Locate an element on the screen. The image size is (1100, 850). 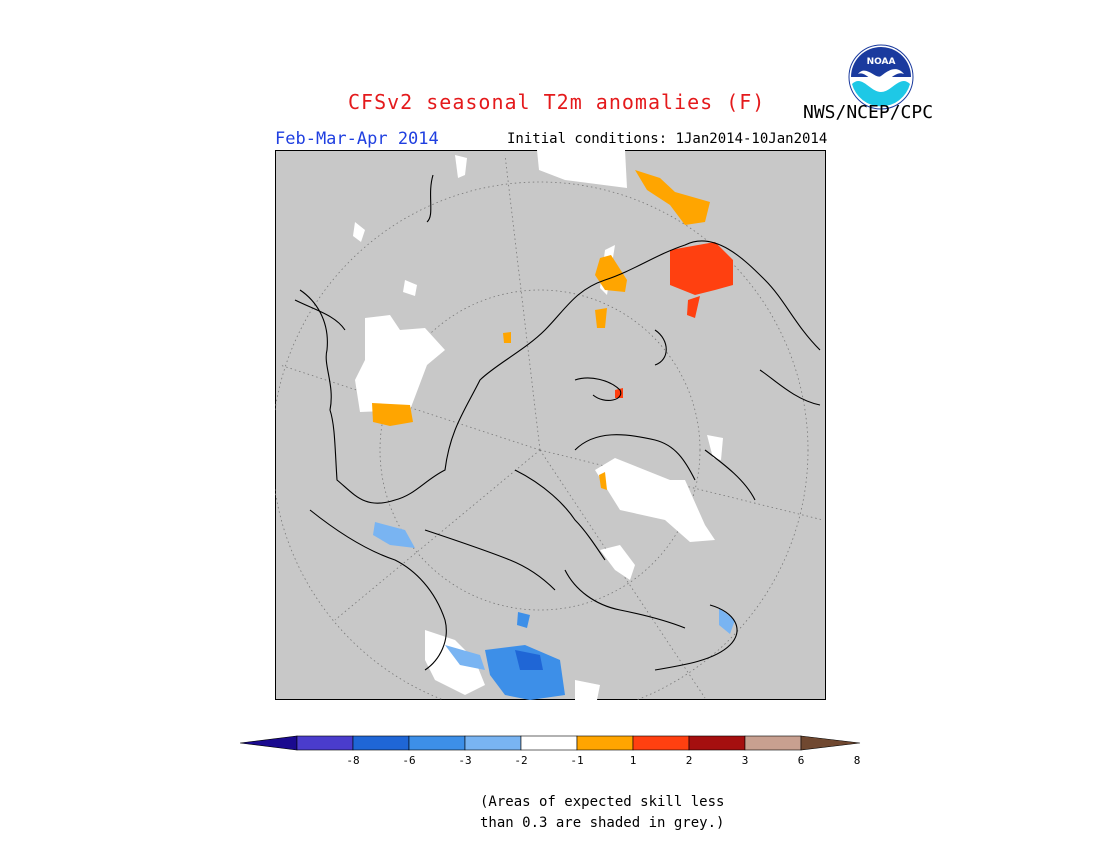
legend-tick-label: 6 is located at coordinates (801, 760).